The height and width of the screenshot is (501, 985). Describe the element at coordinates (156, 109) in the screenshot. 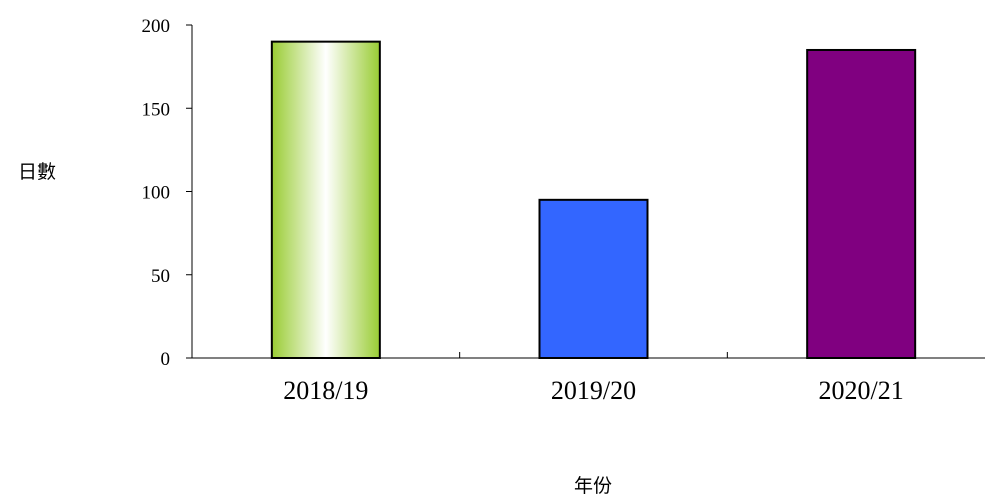

I see `y-tick-label: 150` at that location.